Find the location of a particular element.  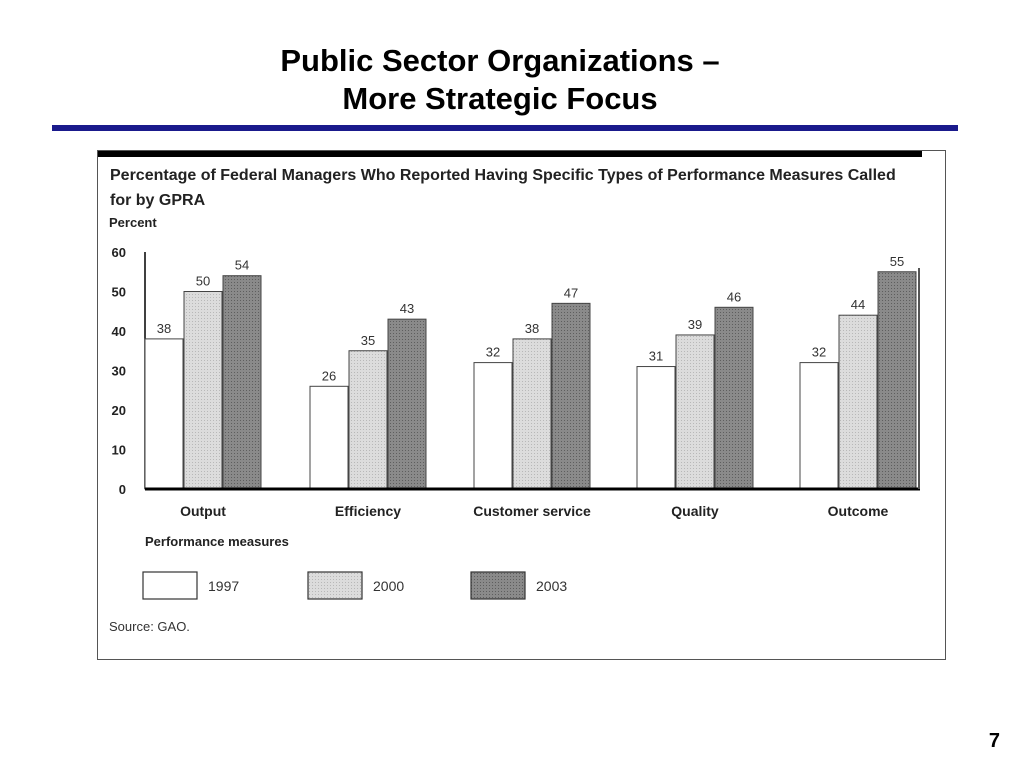

x-axis-label: Performance measures is located at coordinates (217, 541).